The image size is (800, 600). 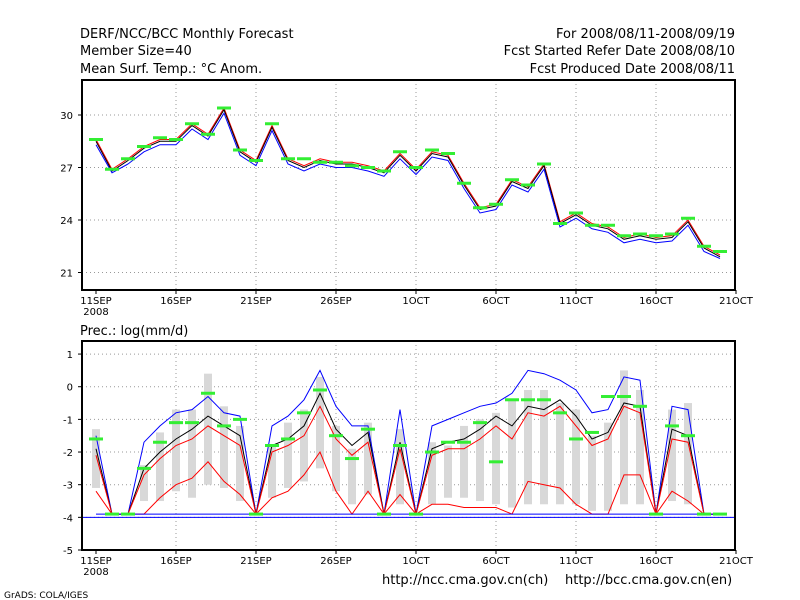 What do you see at coordinates (66, 274) in the screenshot?
I see `y-tick-label: 21` at bounding box center [66, 274].